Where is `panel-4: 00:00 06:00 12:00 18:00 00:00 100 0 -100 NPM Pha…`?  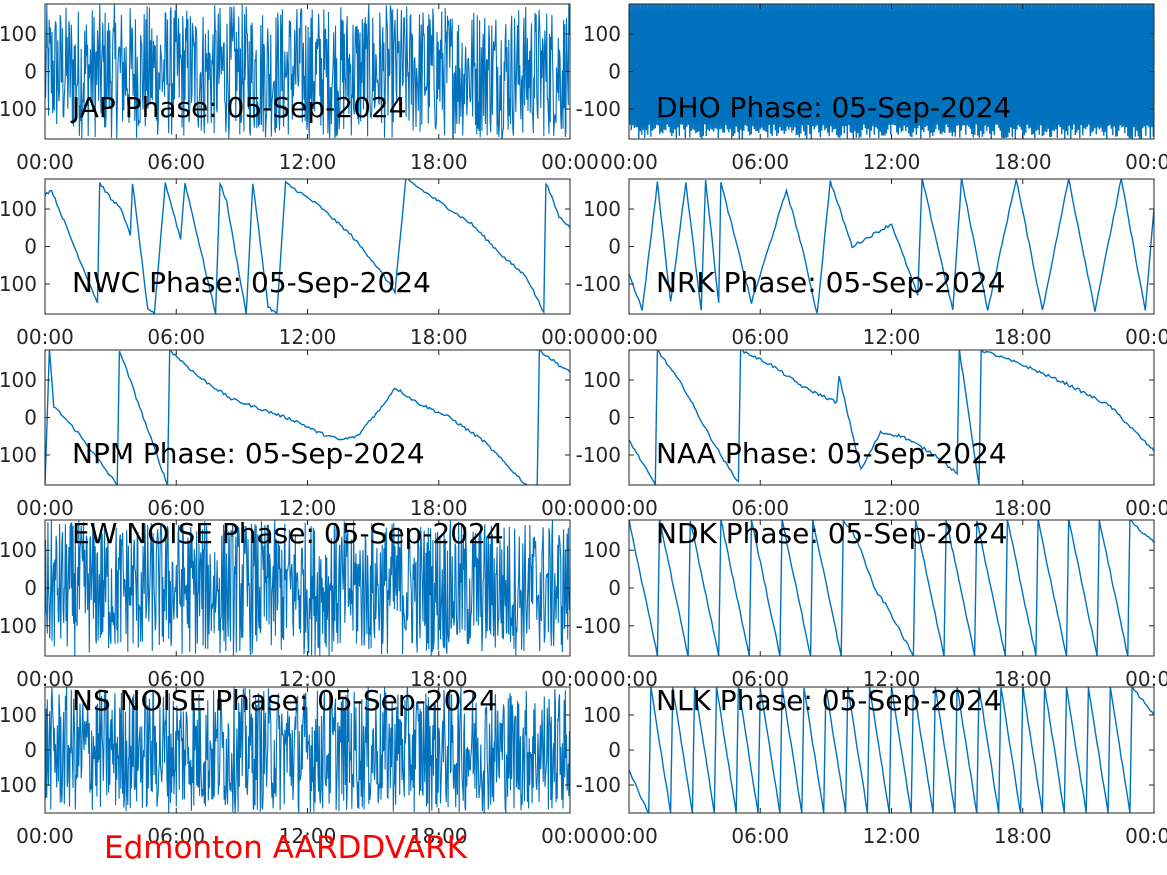 panel-4: 00:00 06:00 12:00 18:00 00:00 100 0 -100 NPM Pha… is located at coordinates (299, 434).